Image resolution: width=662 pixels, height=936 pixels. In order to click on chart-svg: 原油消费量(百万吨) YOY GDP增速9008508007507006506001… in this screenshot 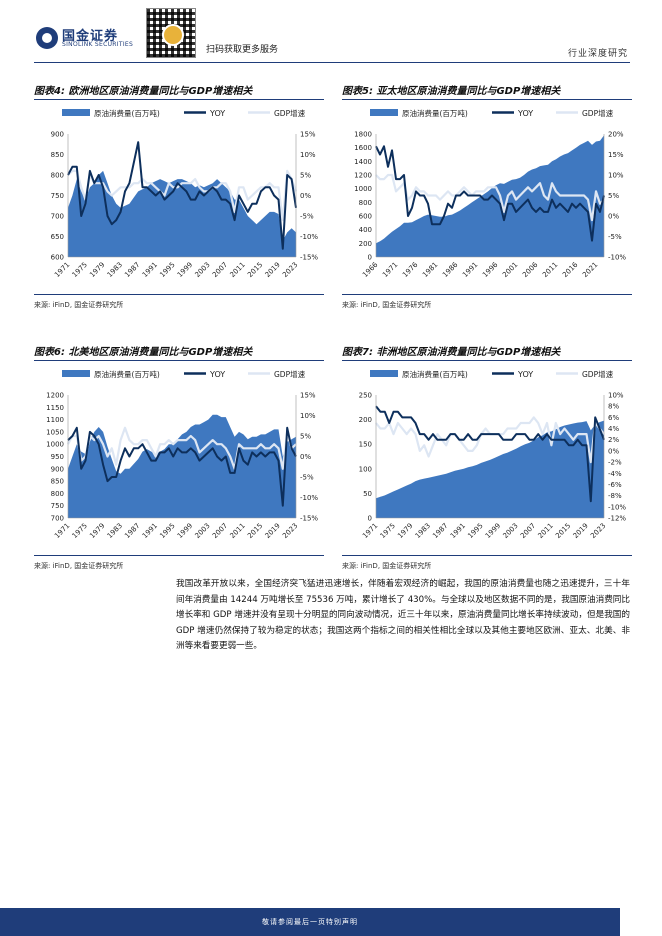, I will do `click(185, 193)`.